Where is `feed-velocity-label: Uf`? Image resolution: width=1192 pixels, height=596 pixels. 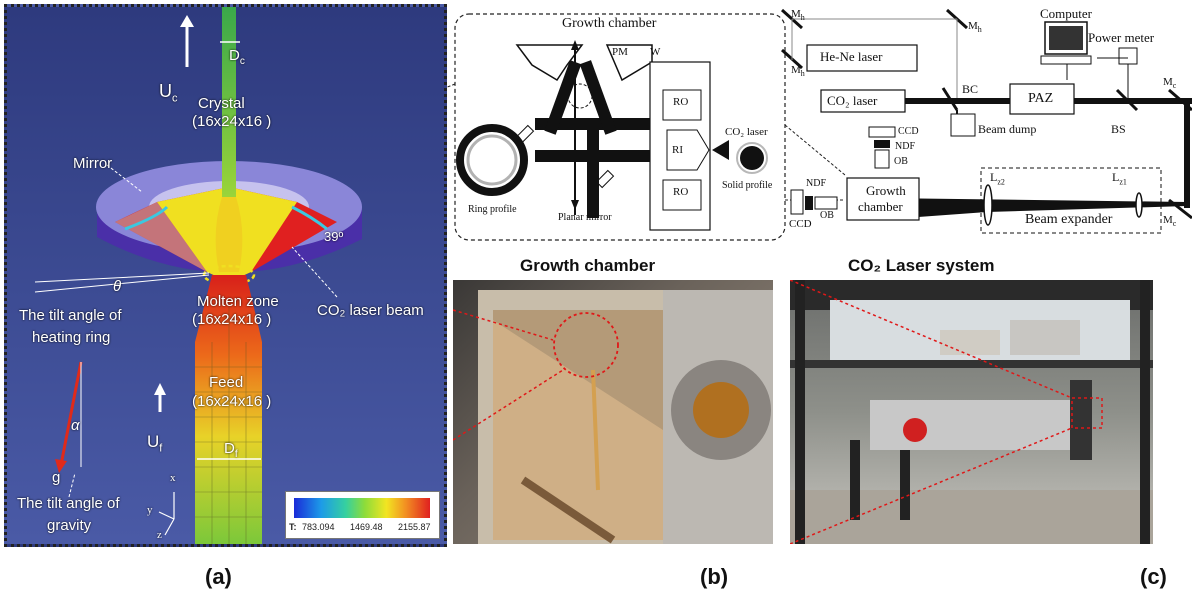
feed-velocity-label: Uf is located at coordinates (155, 443).